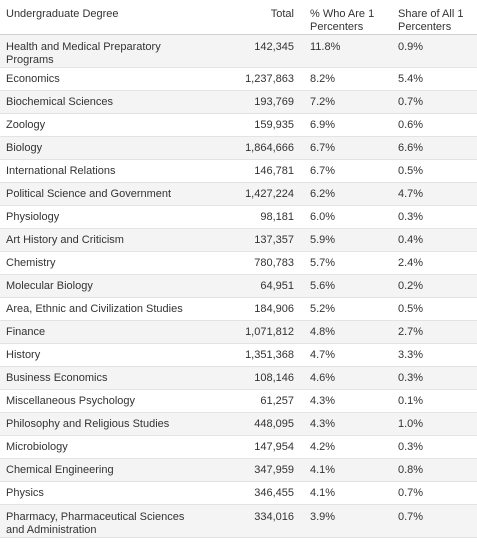  Describe the element at coordinates (96, 401) in the screenshot. I see `cell-degree: Miscellaneous Psychology` at that location.